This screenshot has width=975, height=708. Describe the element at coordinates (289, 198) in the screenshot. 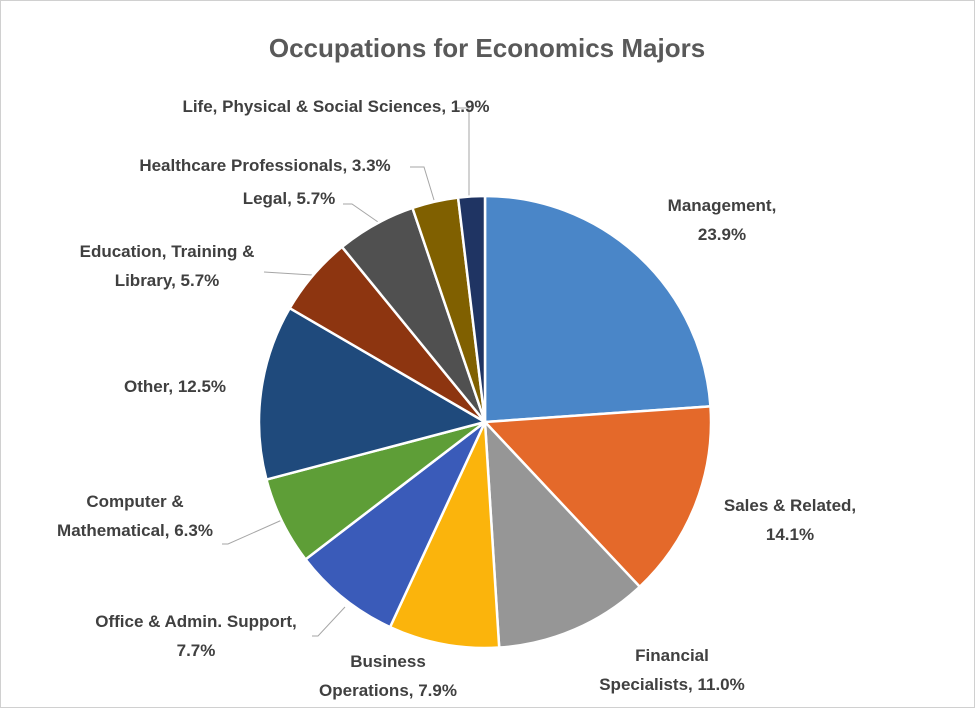

I see `data-label: Legal, 5.7%` at that location.